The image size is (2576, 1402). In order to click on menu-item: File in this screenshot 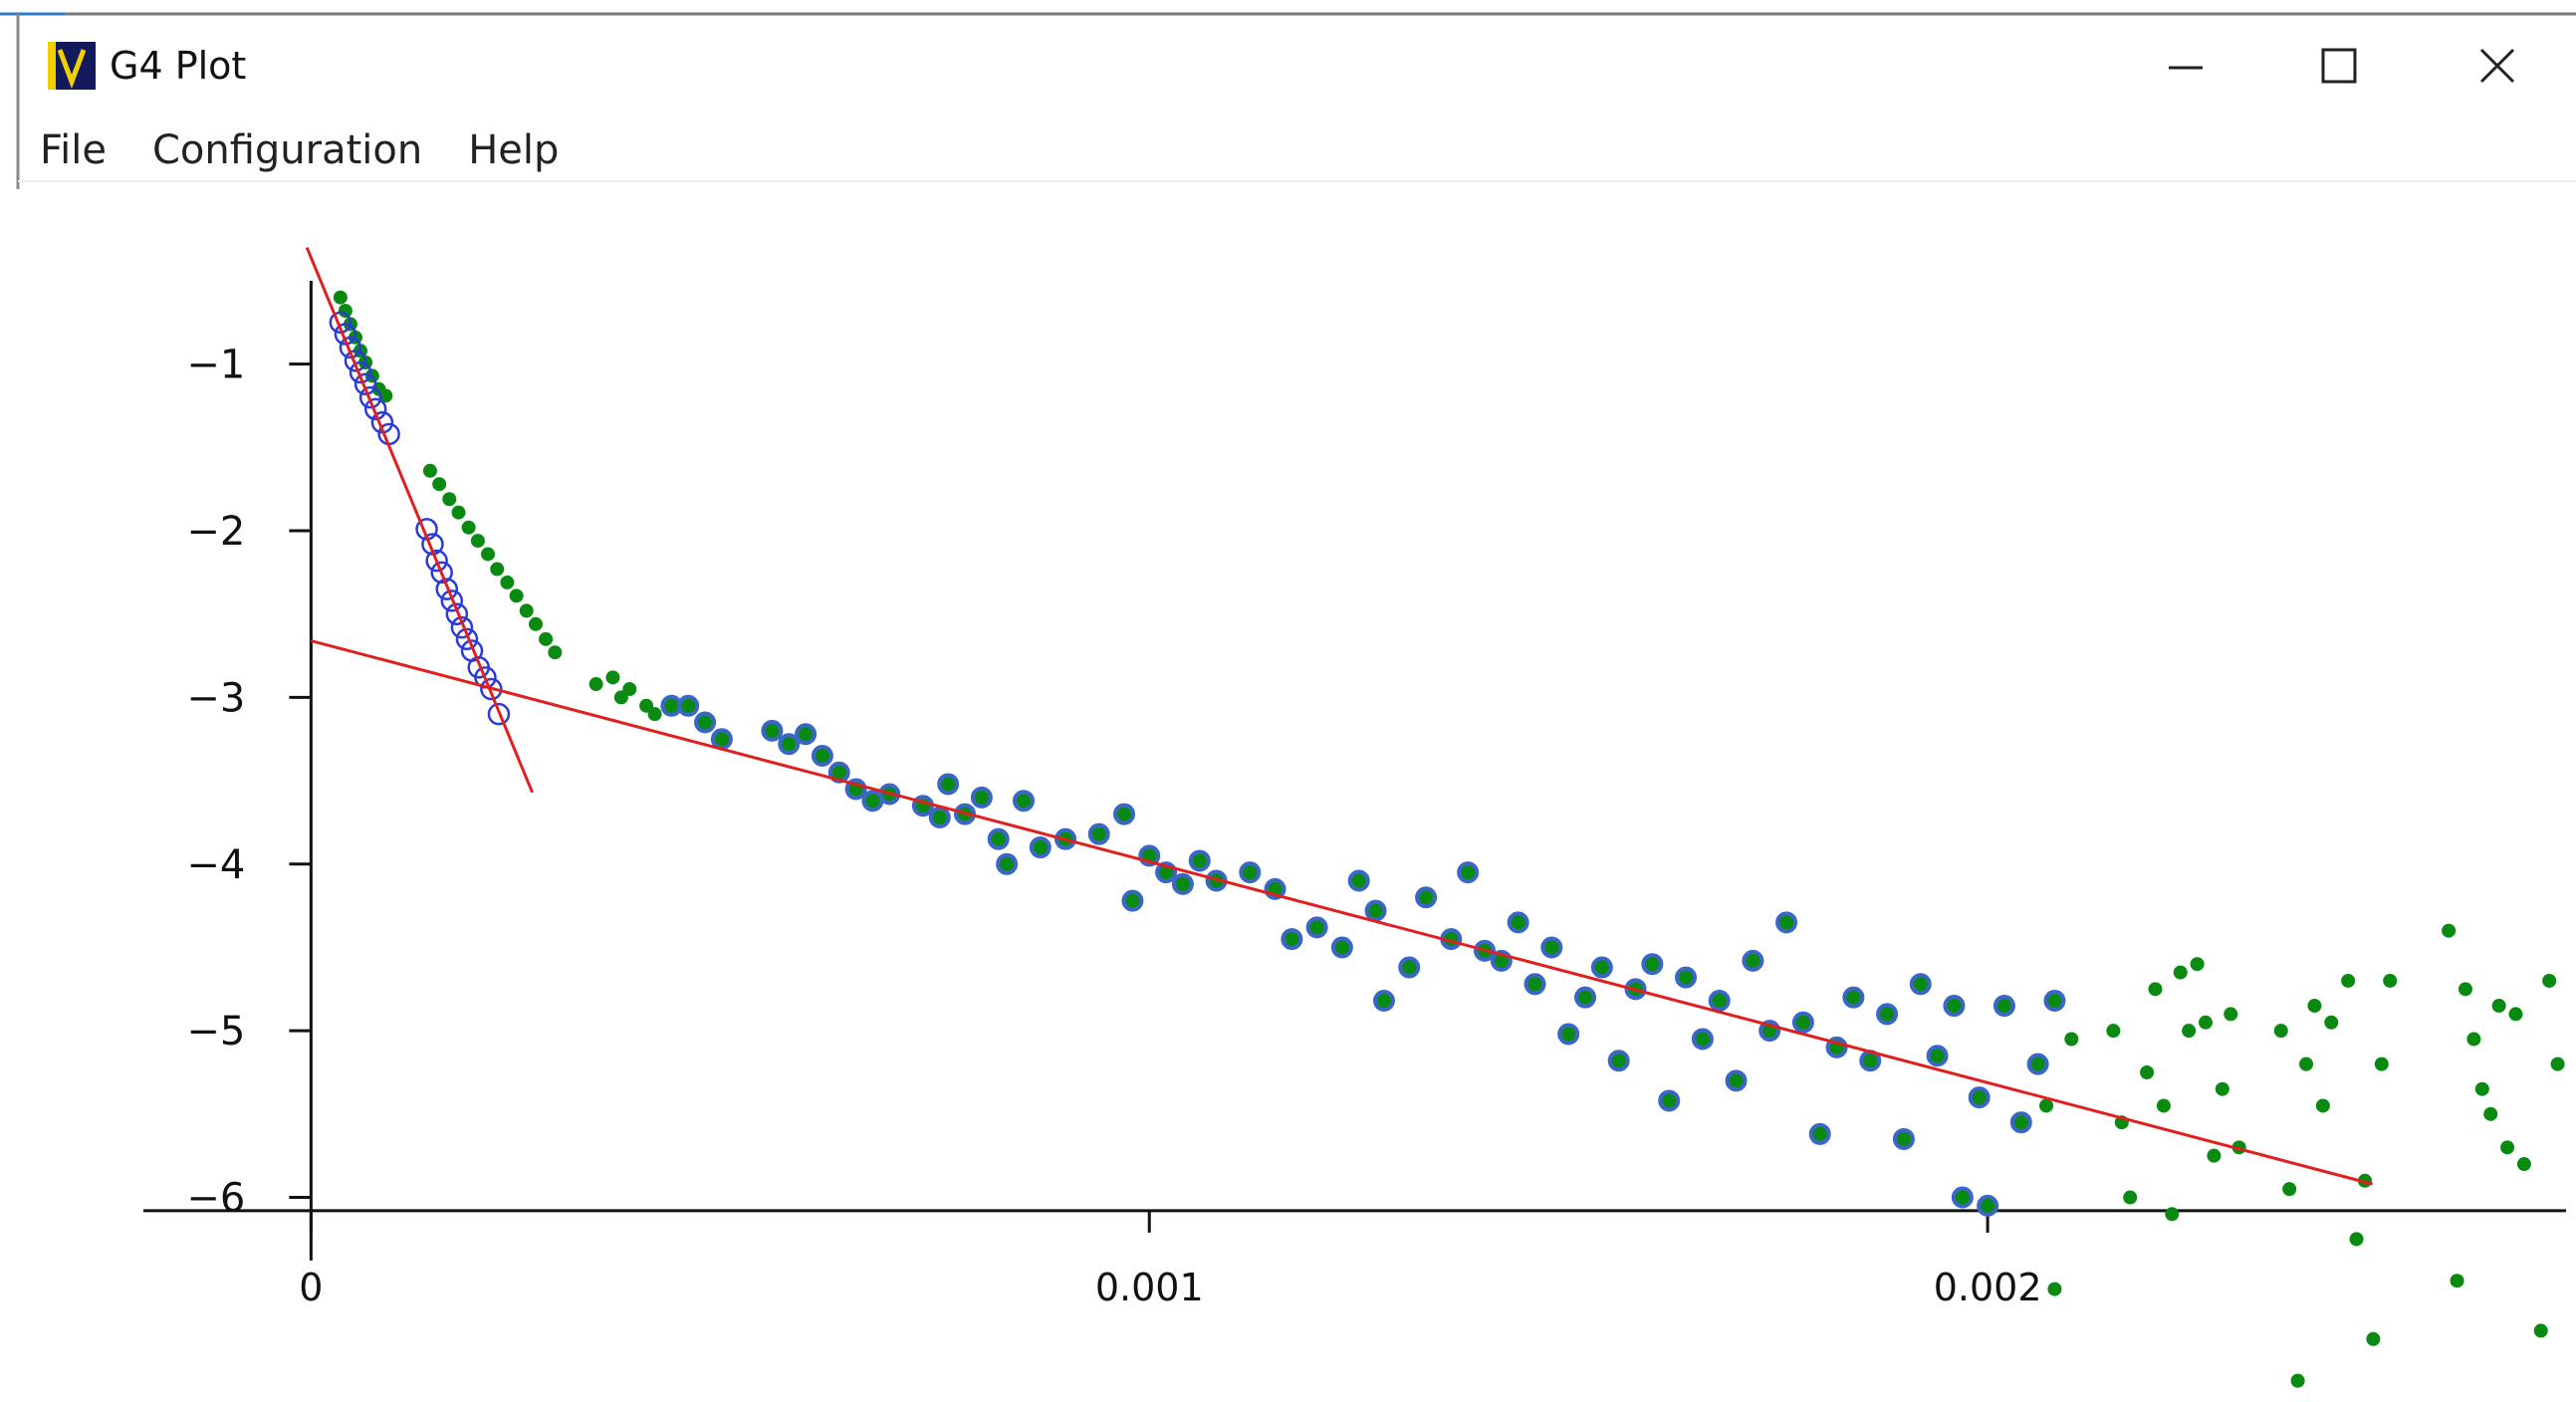, I will do `click(73, 150)`.